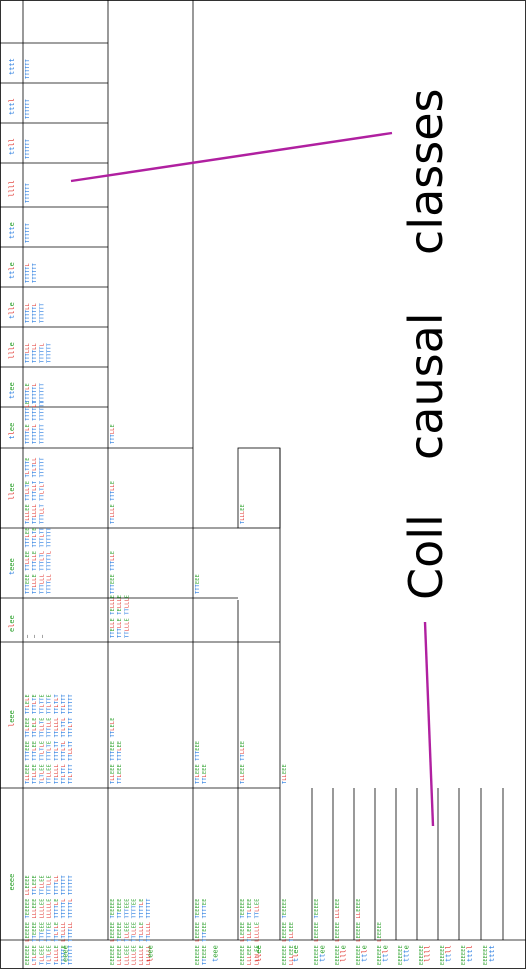 The height and width of the screenshot is (969, 526). I want to click on cell-sequence-line: LLLLLL TTLLLL TTTTTT, so click(149, 931).